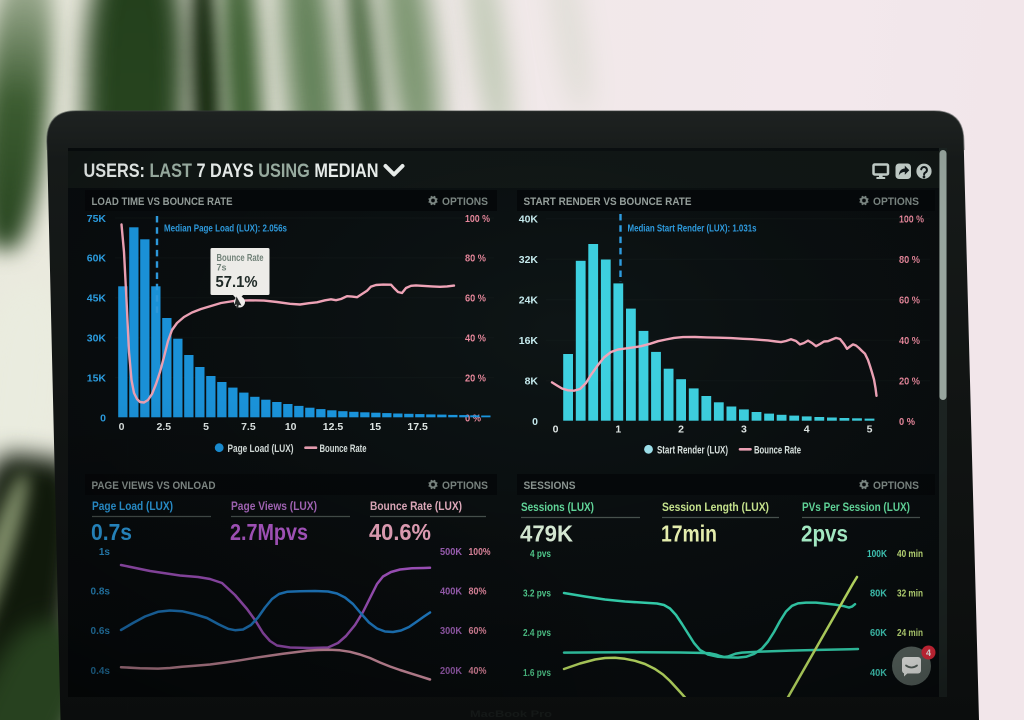 The image size is (1024, 720). What do you see at coordinates (511, 714) in the screenshot?
I see `svg-text: MacBook Pro` at bounding box center [511, 714].